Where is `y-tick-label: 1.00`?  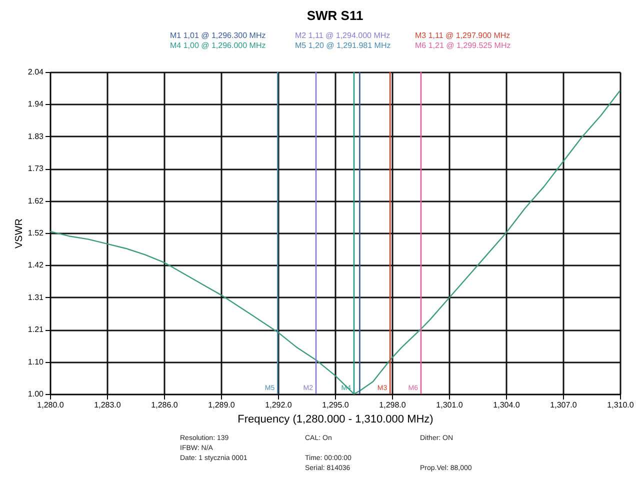
y-tick-label: 1.00 is located at coordinates (36, 394).